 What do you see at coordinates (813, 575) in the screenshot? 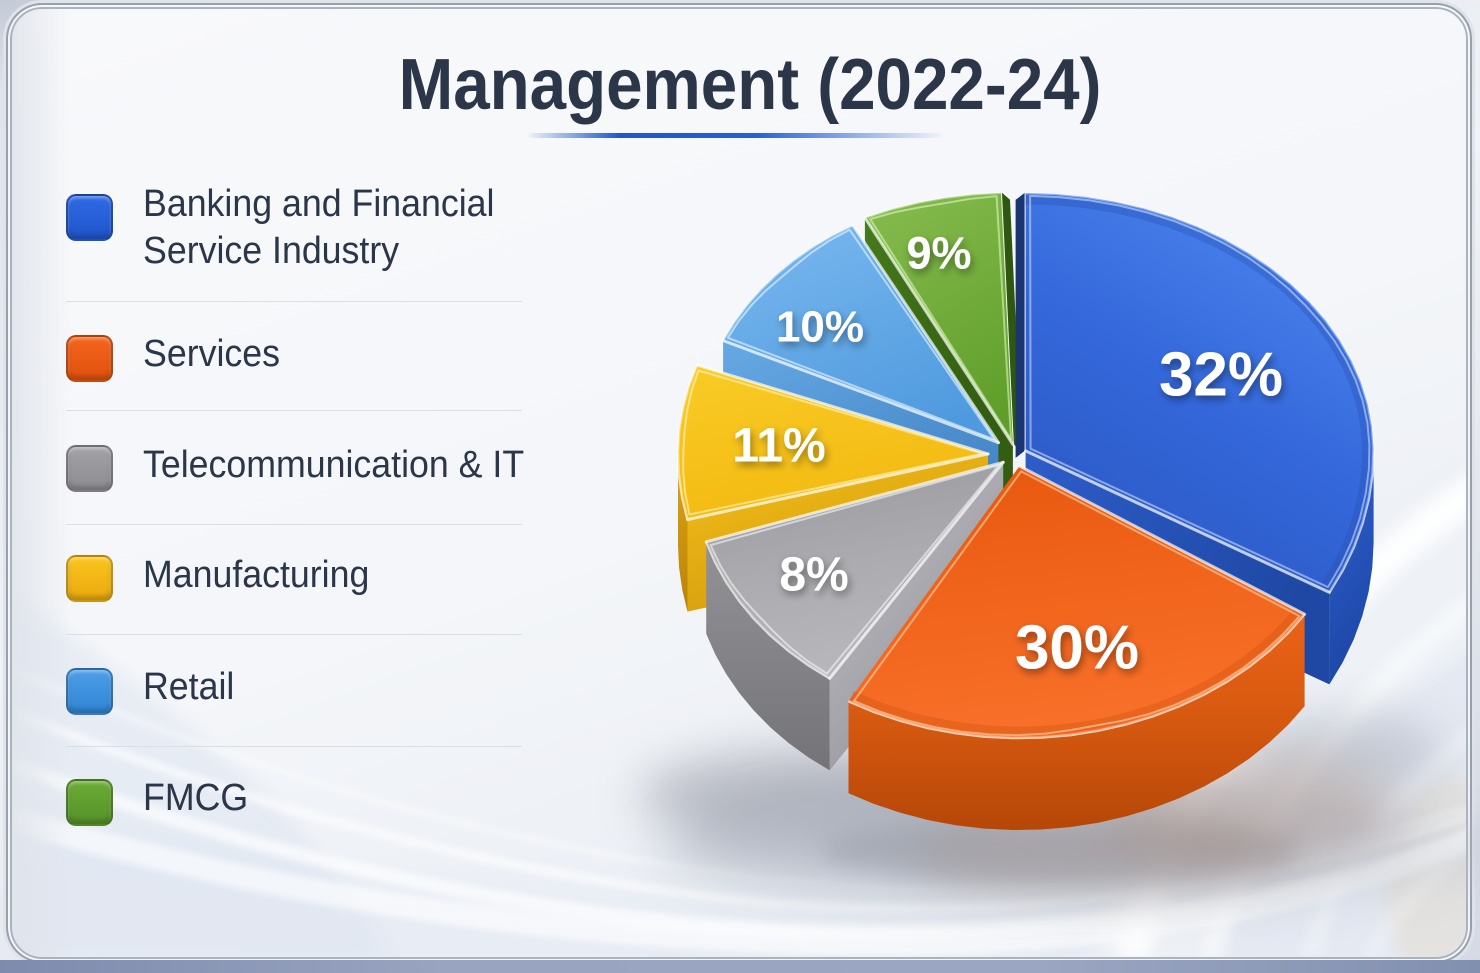
I see `svg-text: 8%` at bounding box center [813, 575].